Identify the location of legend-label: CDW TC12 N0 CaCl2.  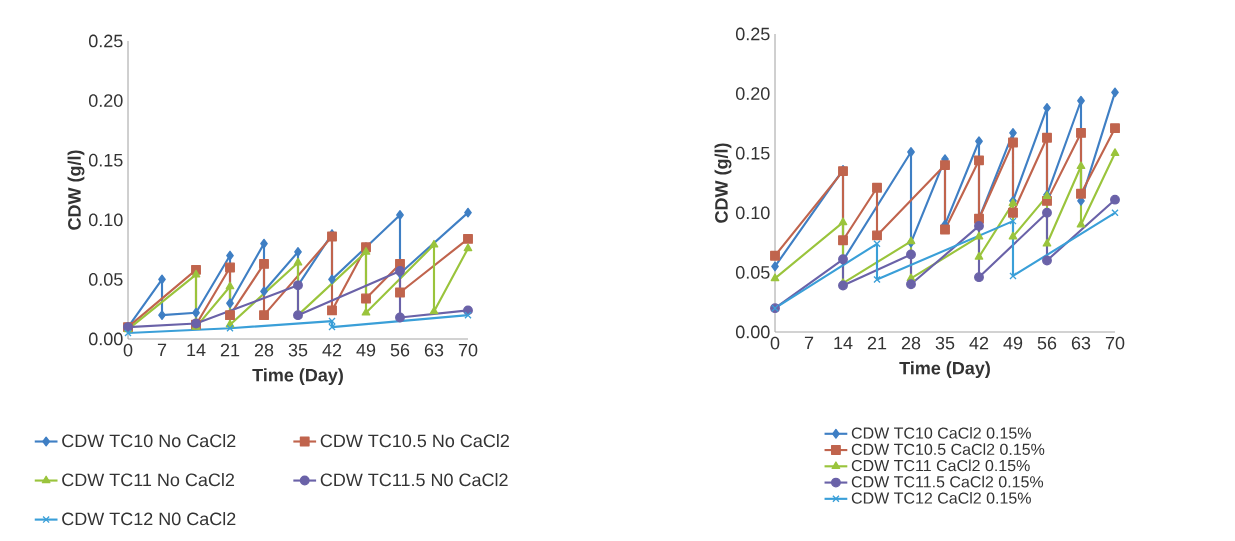
(149, 519).